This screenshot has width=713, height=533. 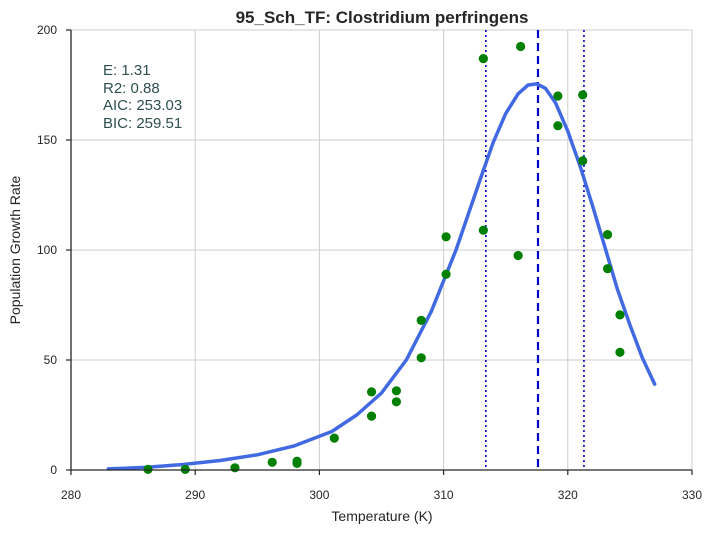 I want to click on chart-title: 95_Sch_TF: Clostridium perfringens, so click(x=382, y=17).